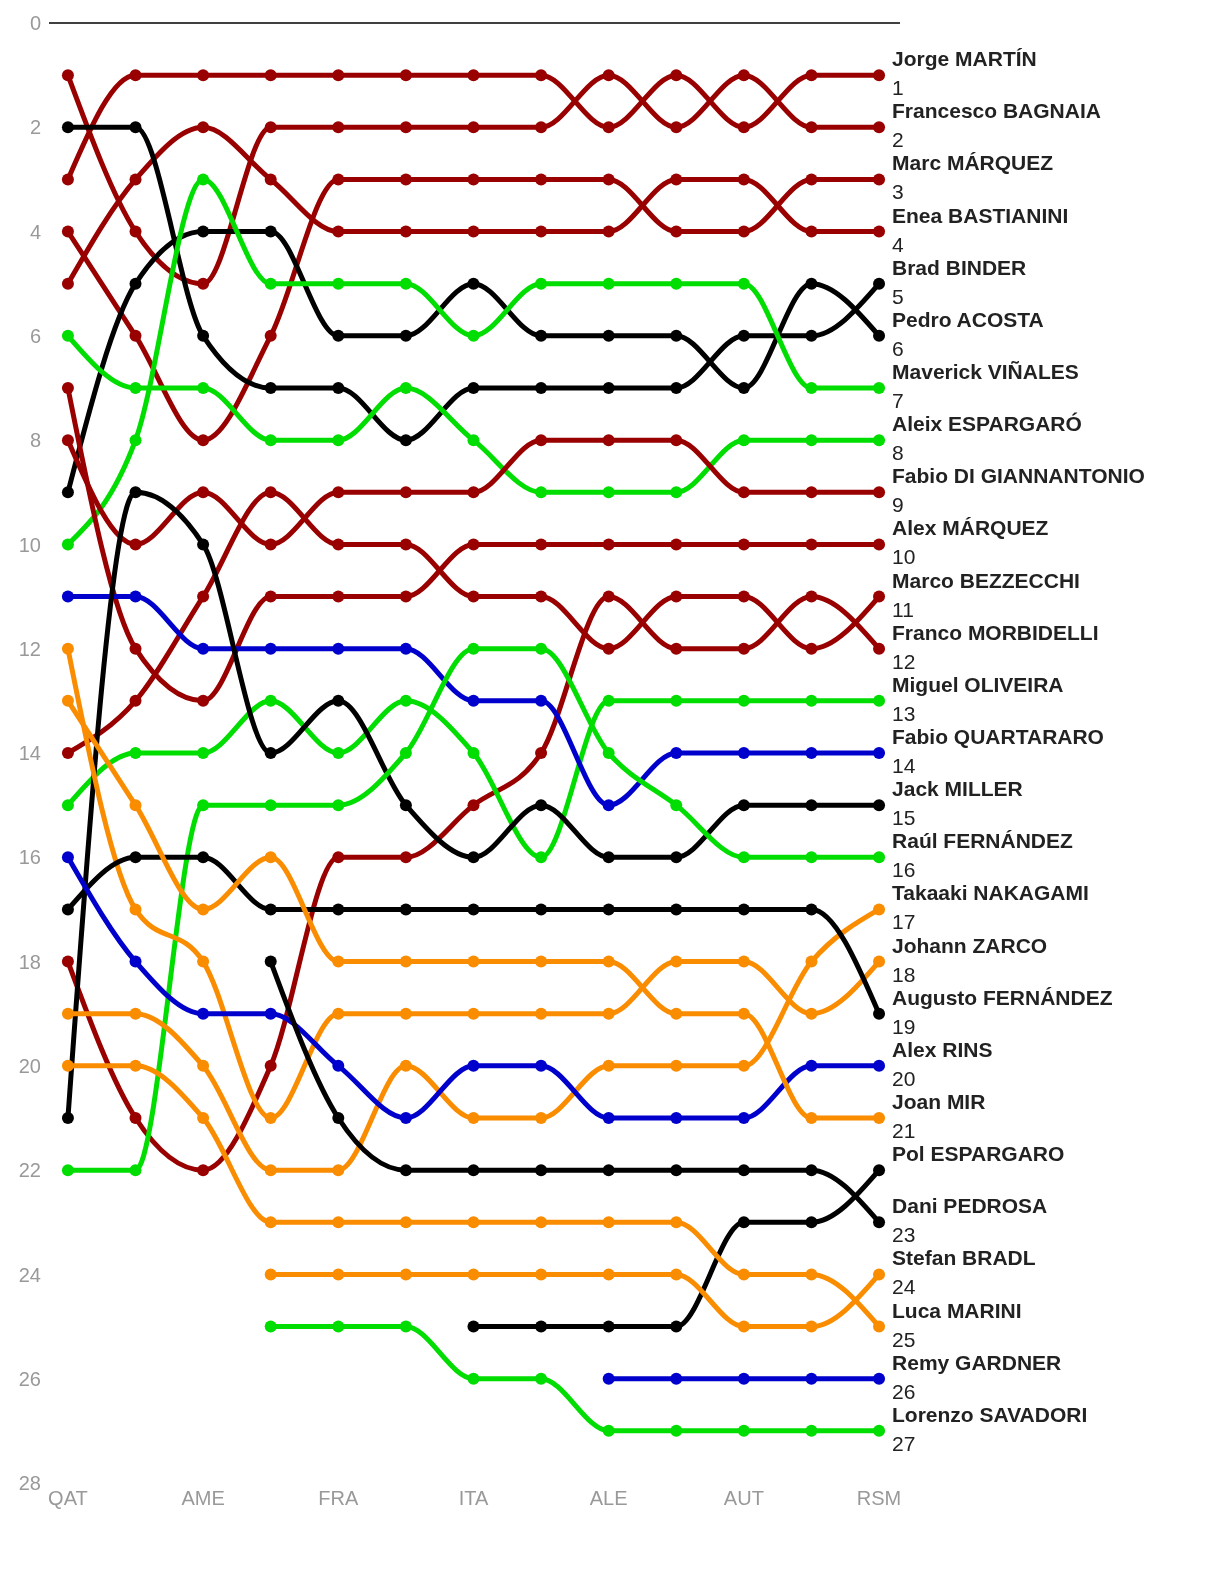  Describe the element at coordinates (35, 127) in the screenshot. I see `y-tick-label: 2` at that location.